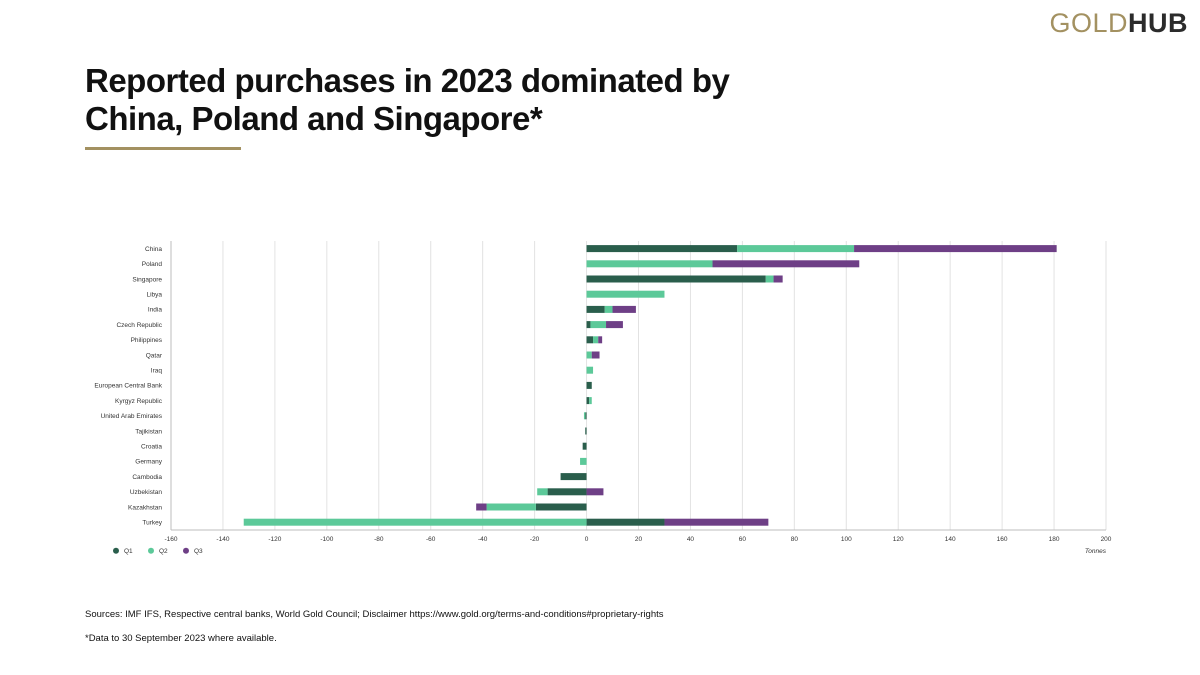 The height and width of the screenshot is (675, 1200). What do you see at coordinates (128, 386) in the screenshot?
I see `y-category-label: European Central Bank` at bounding box center [128, 386].